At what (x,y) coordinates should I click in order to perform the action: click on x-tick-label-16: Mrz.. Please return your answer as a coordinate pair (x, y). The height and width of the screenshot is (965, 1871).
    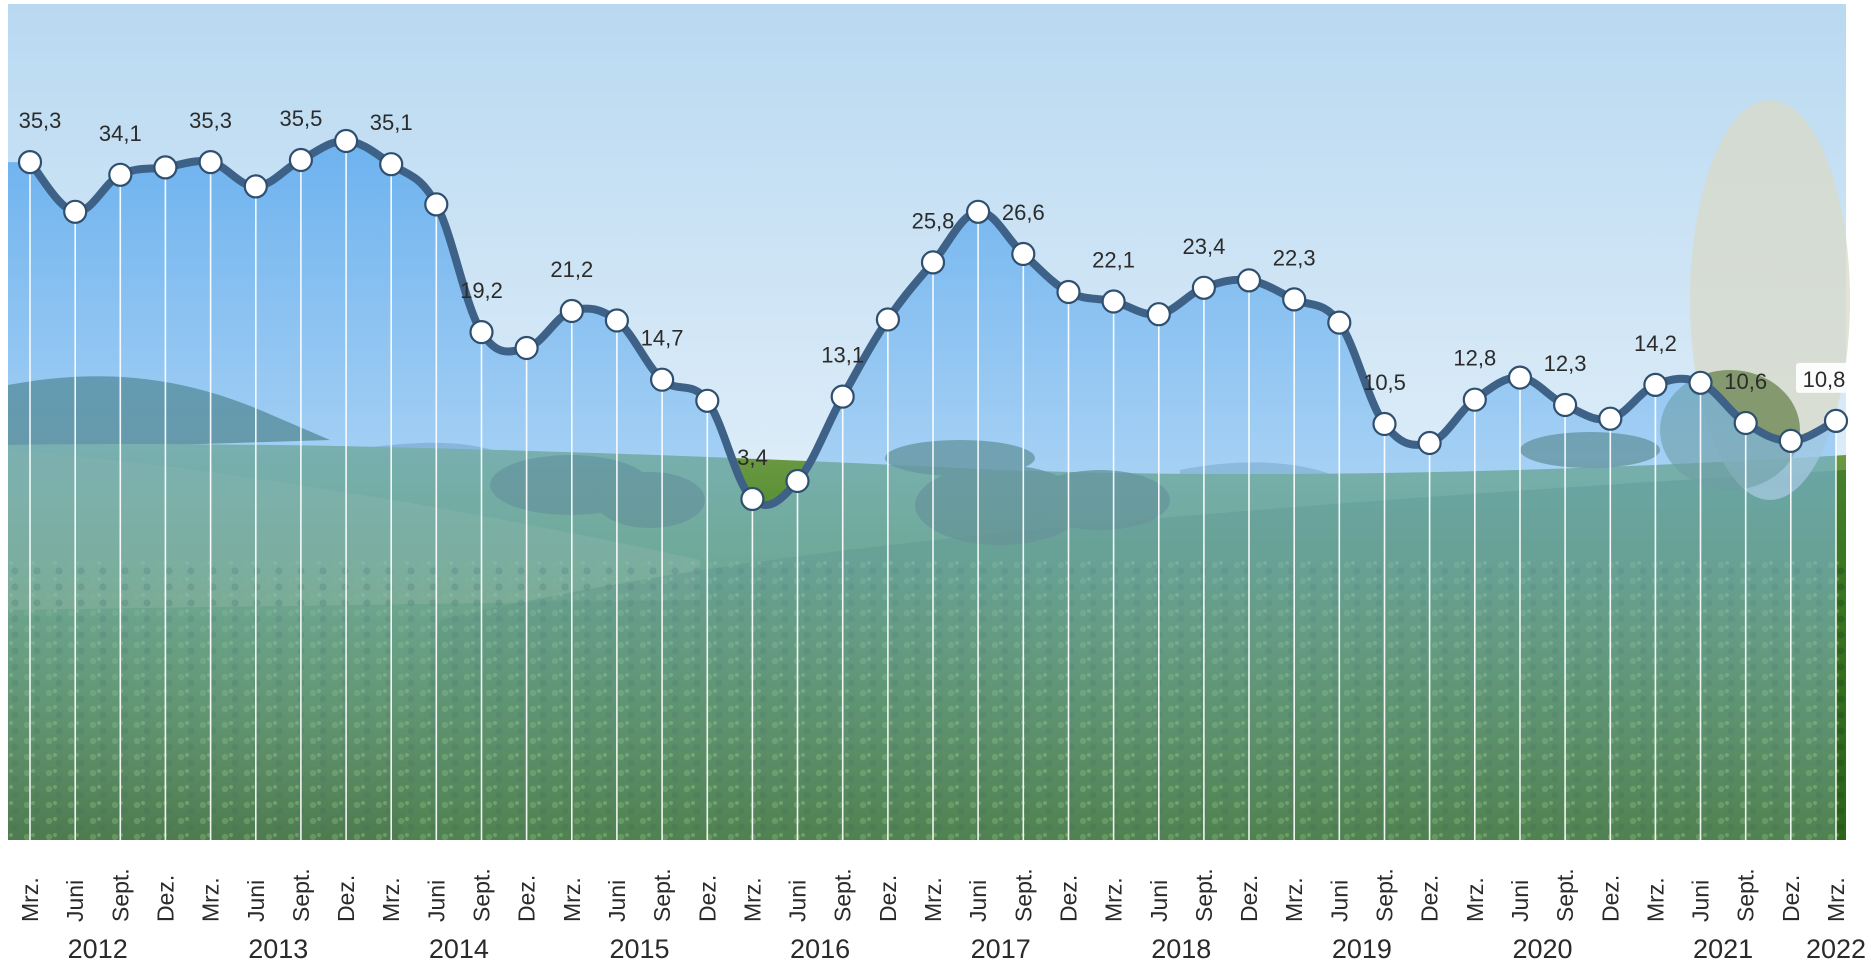
    Looking at the image, I should click on (752, 899).